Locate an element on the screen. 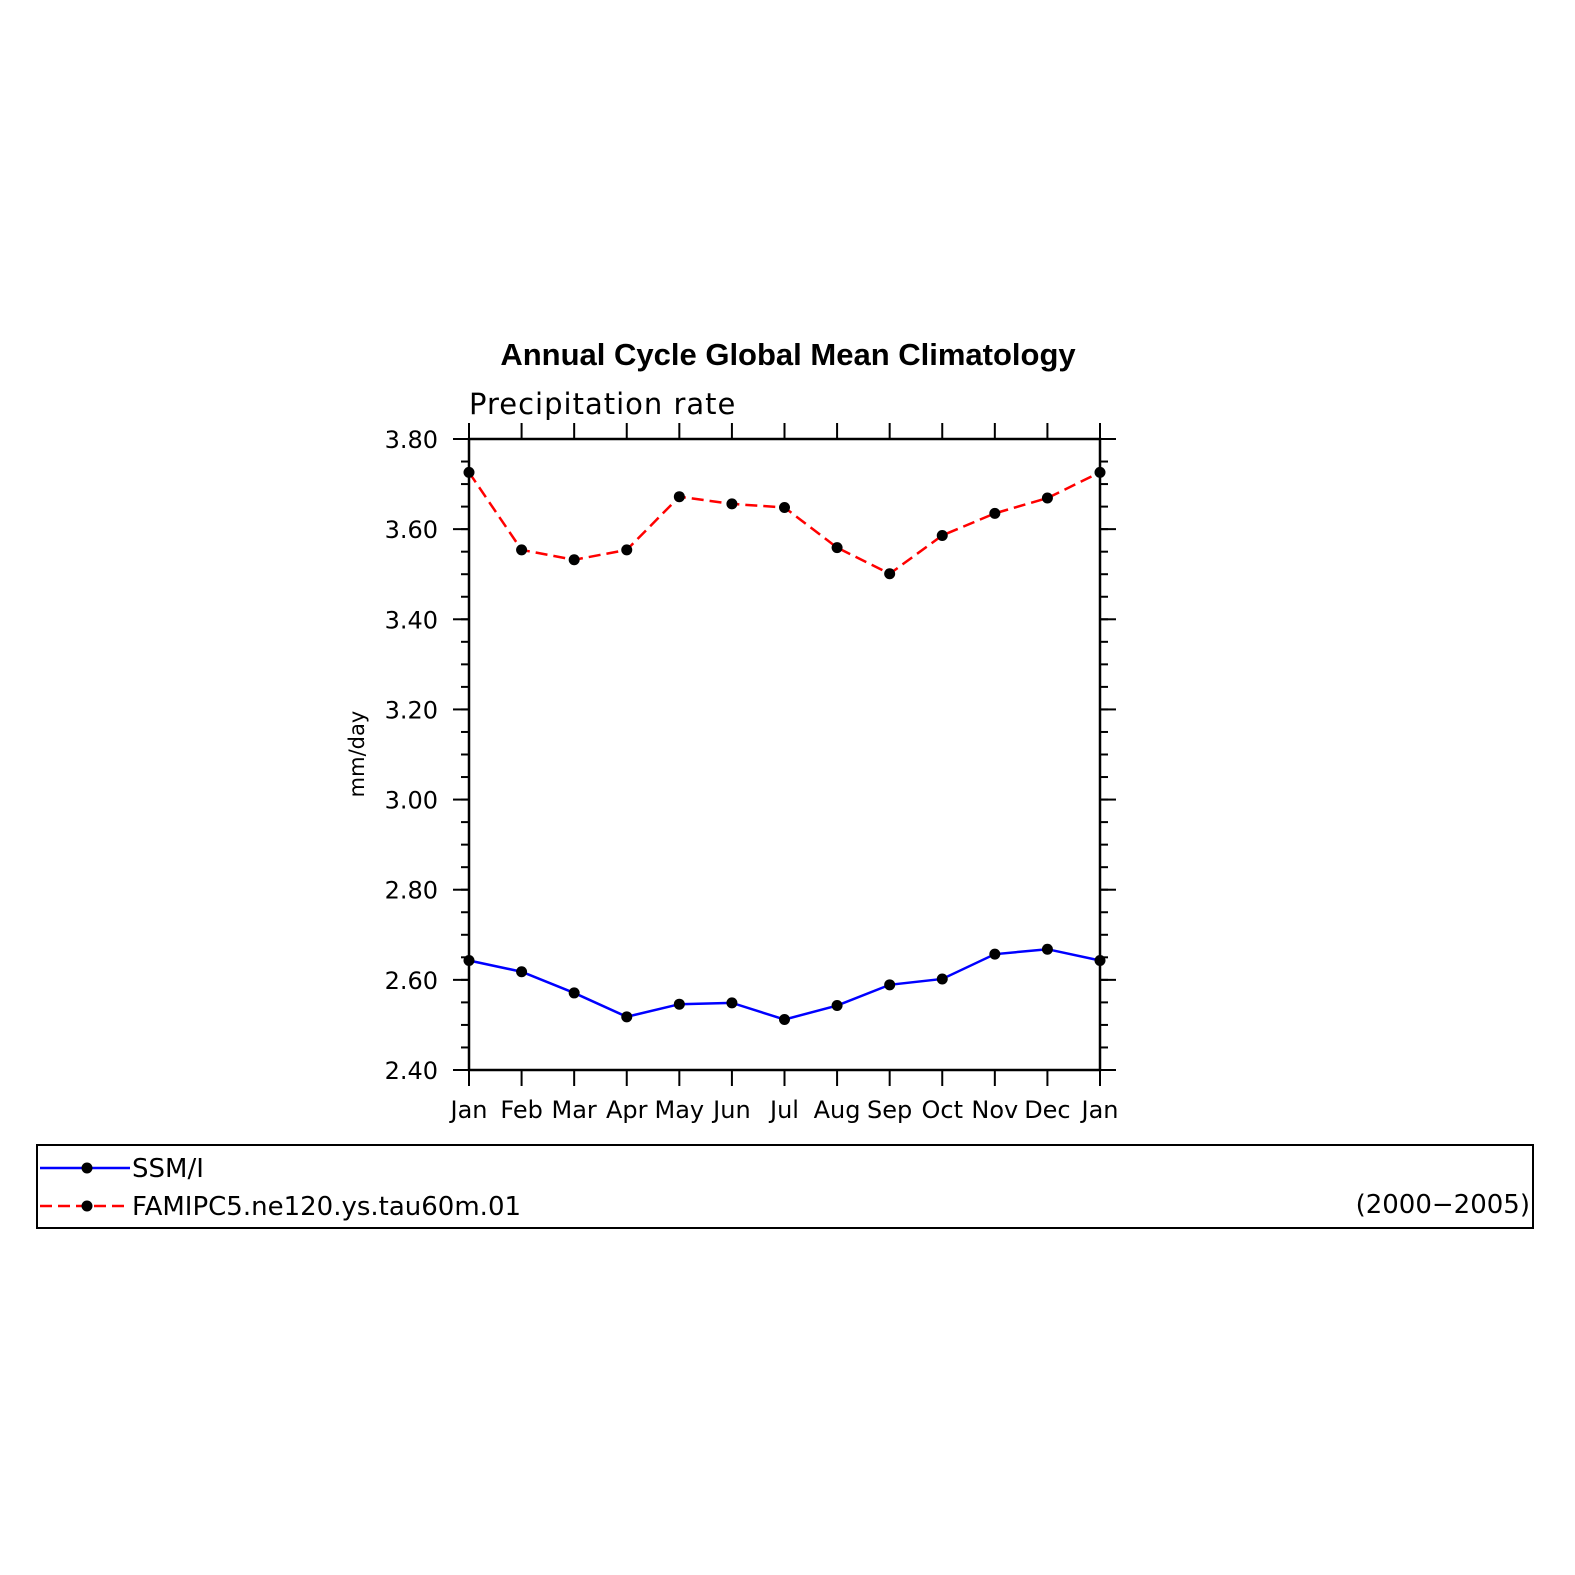  y-tick-label: 3.60 is located at coordinates (411, 530).